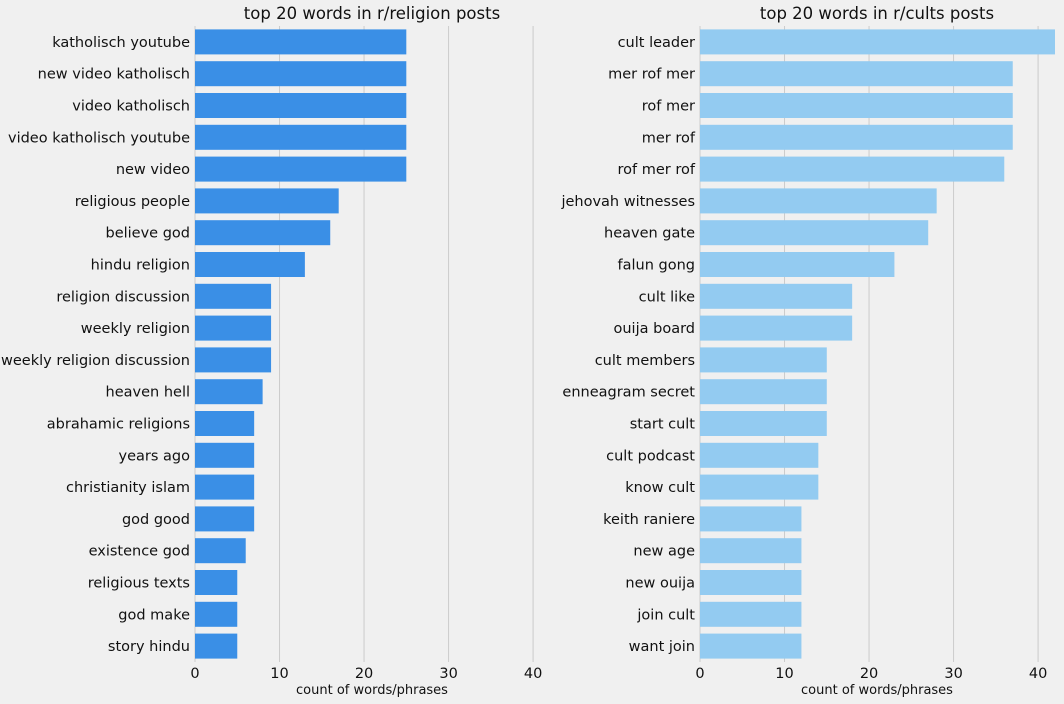 The width and height of the screenshot is (1064, 704). I want to click on cults-x-tick-label: 0, so click(699, 674).